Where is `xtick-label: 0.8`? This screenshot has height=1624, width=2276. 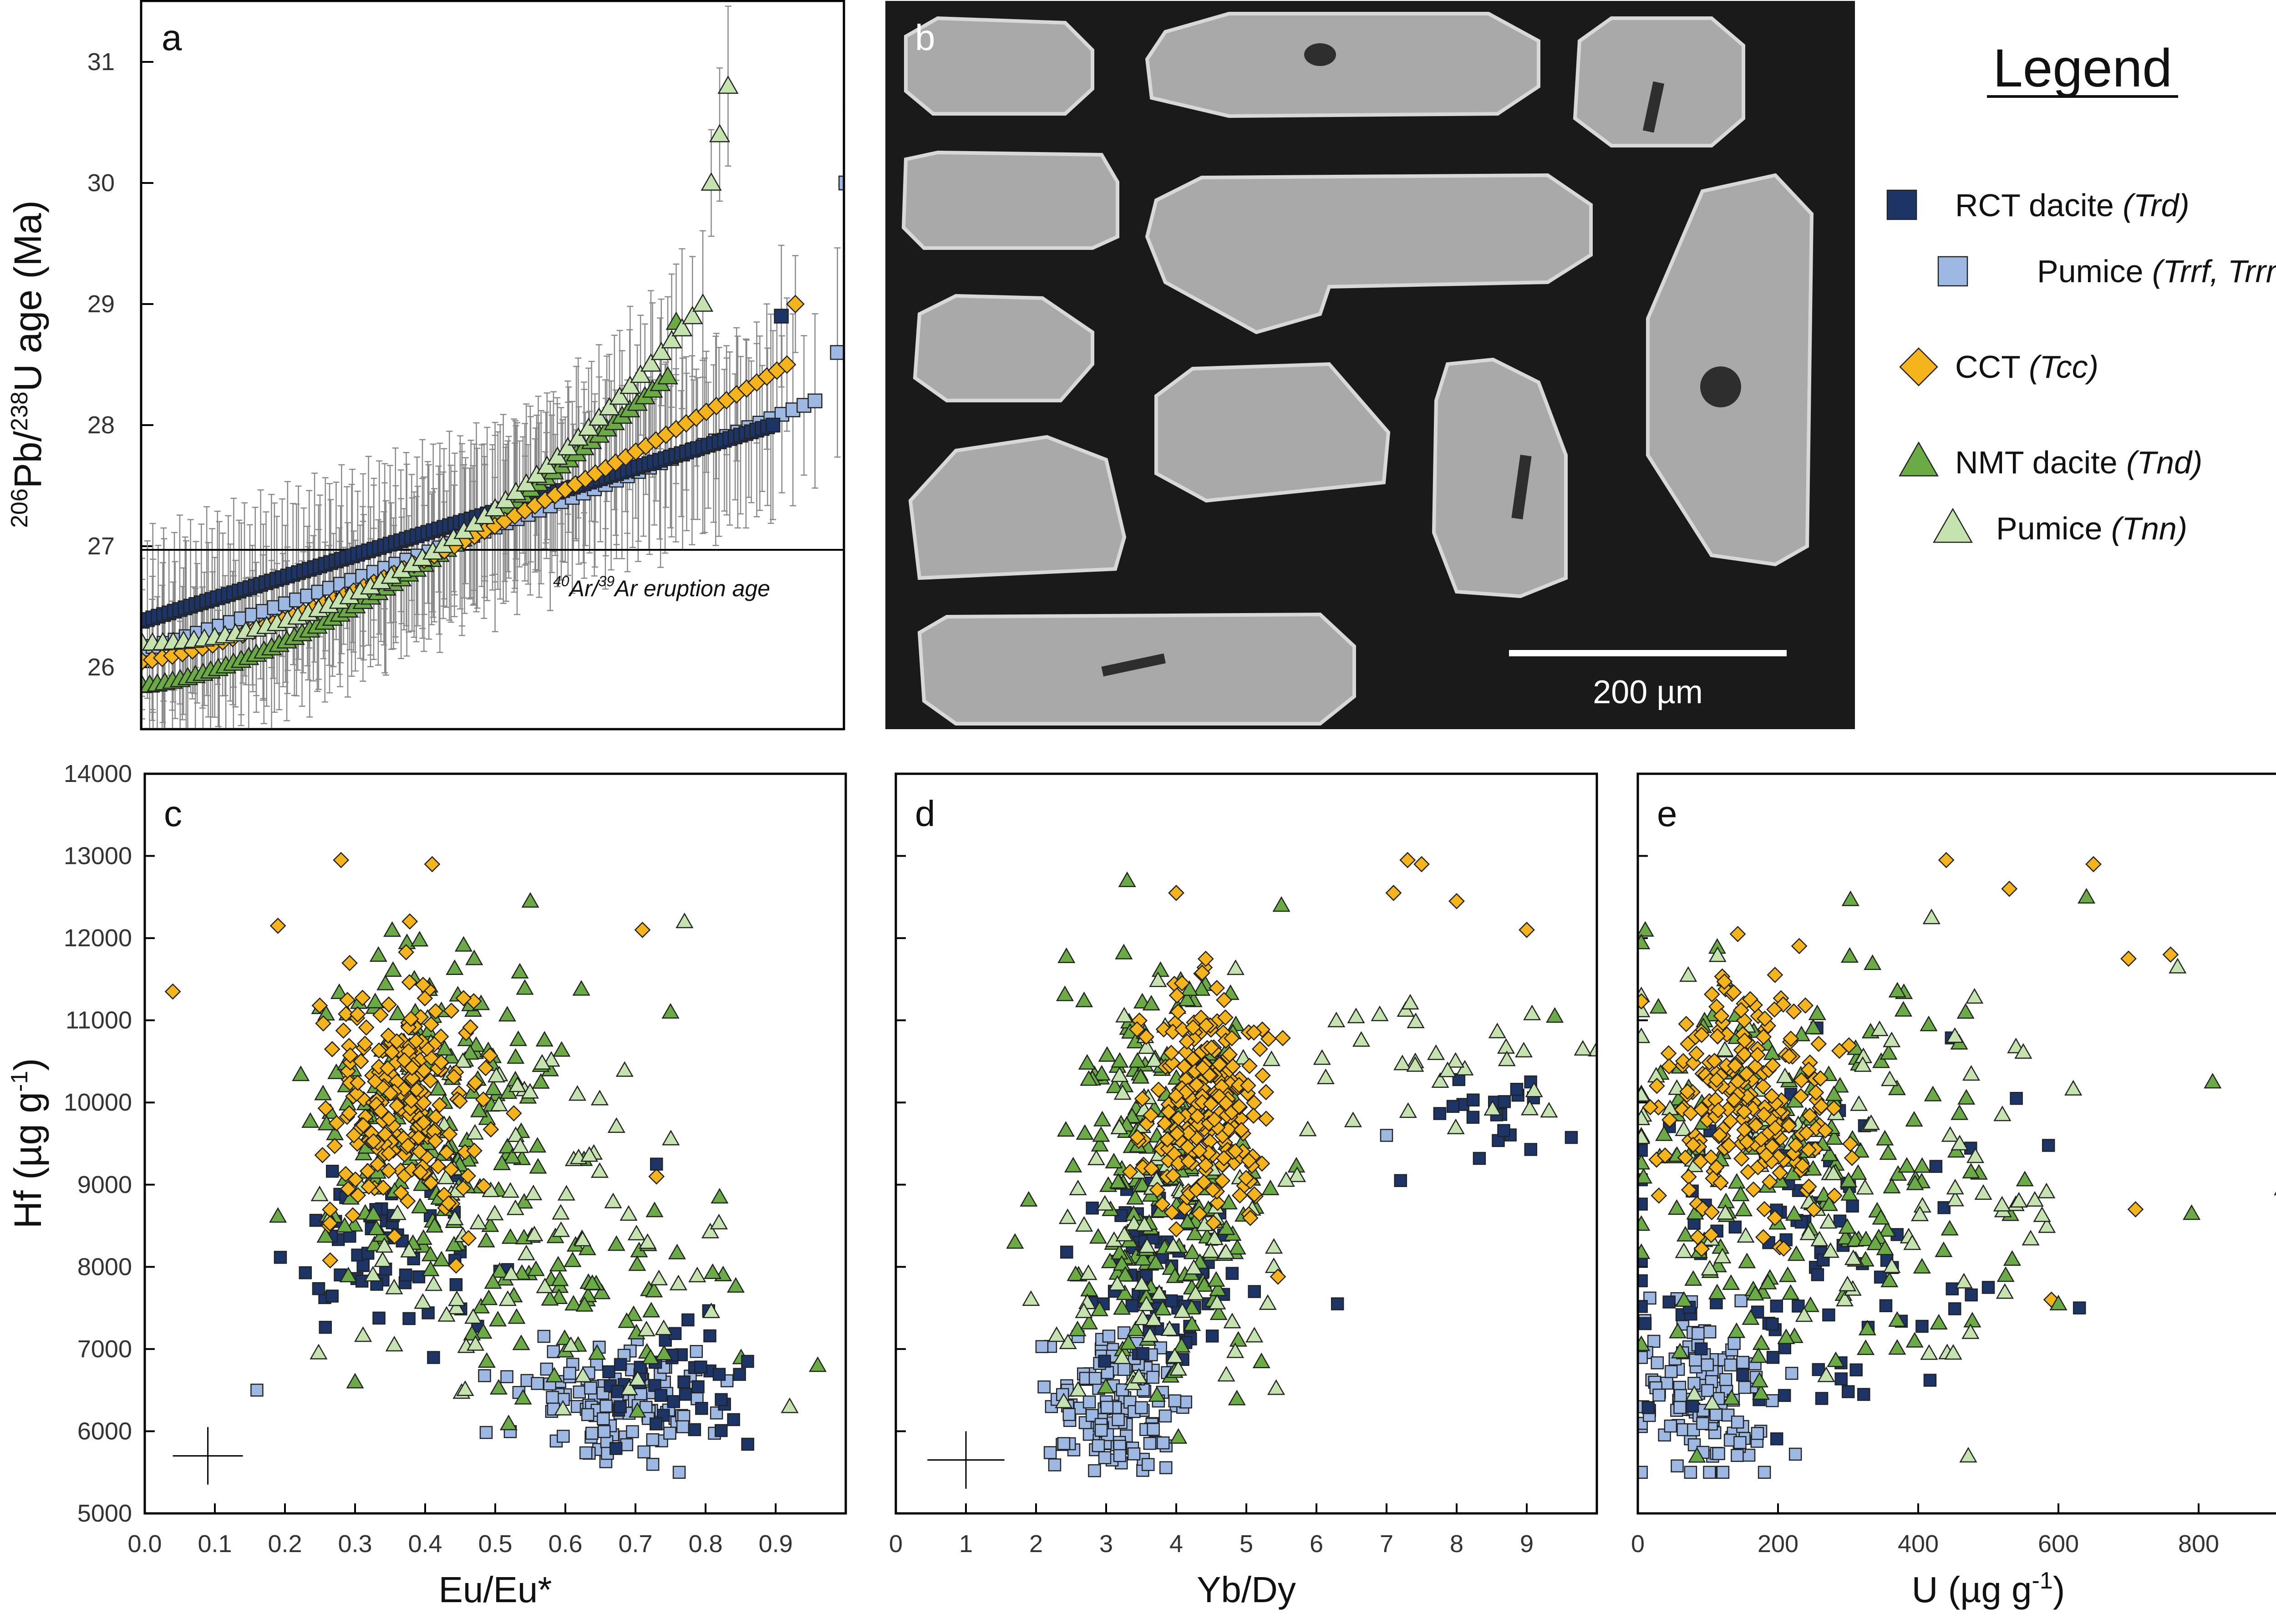
xtick-label: 0.8 is located at coordinates (705, 1544).